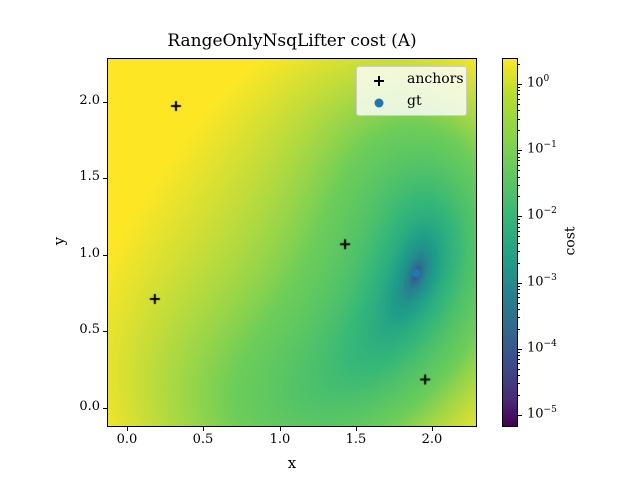 The height and width of the screenshot is (480, 640). What do you see at coordinates (542, 148) in the screenshot?
I see `colorbar-tick-label: 10⁻¹` at bounding box center [542, 148].